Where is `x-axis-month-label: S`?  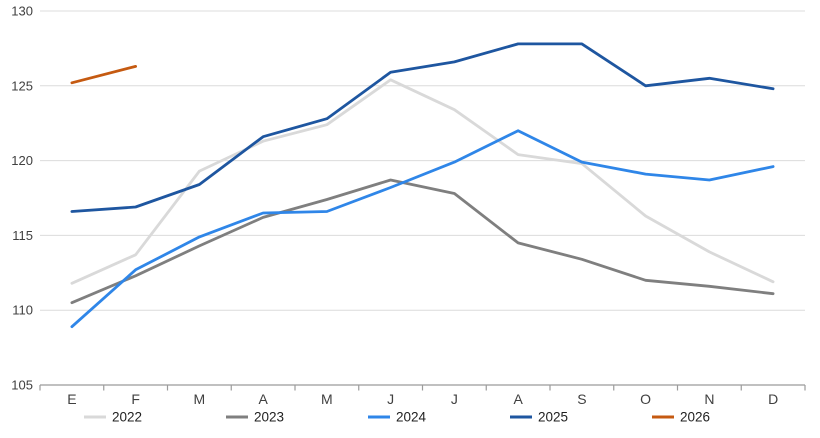 x-axis-month-label: S is located at coordinates (581, 399).